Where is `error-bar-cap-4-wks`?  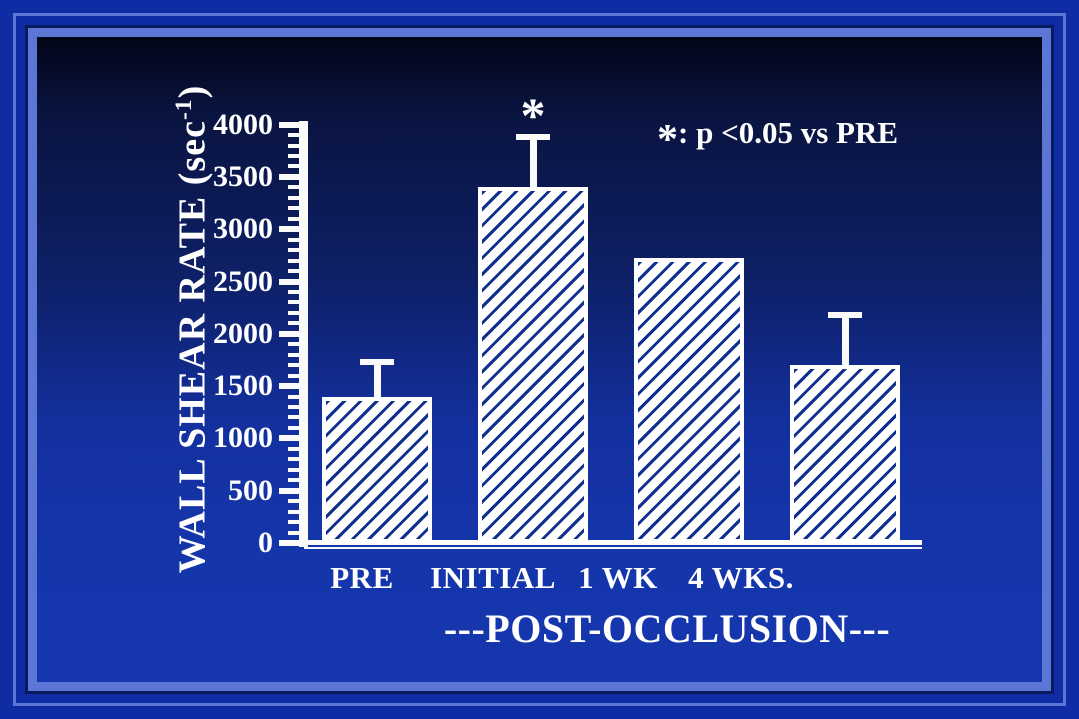 error-bar-cap-4-wks is located at coordinates (845, 314).